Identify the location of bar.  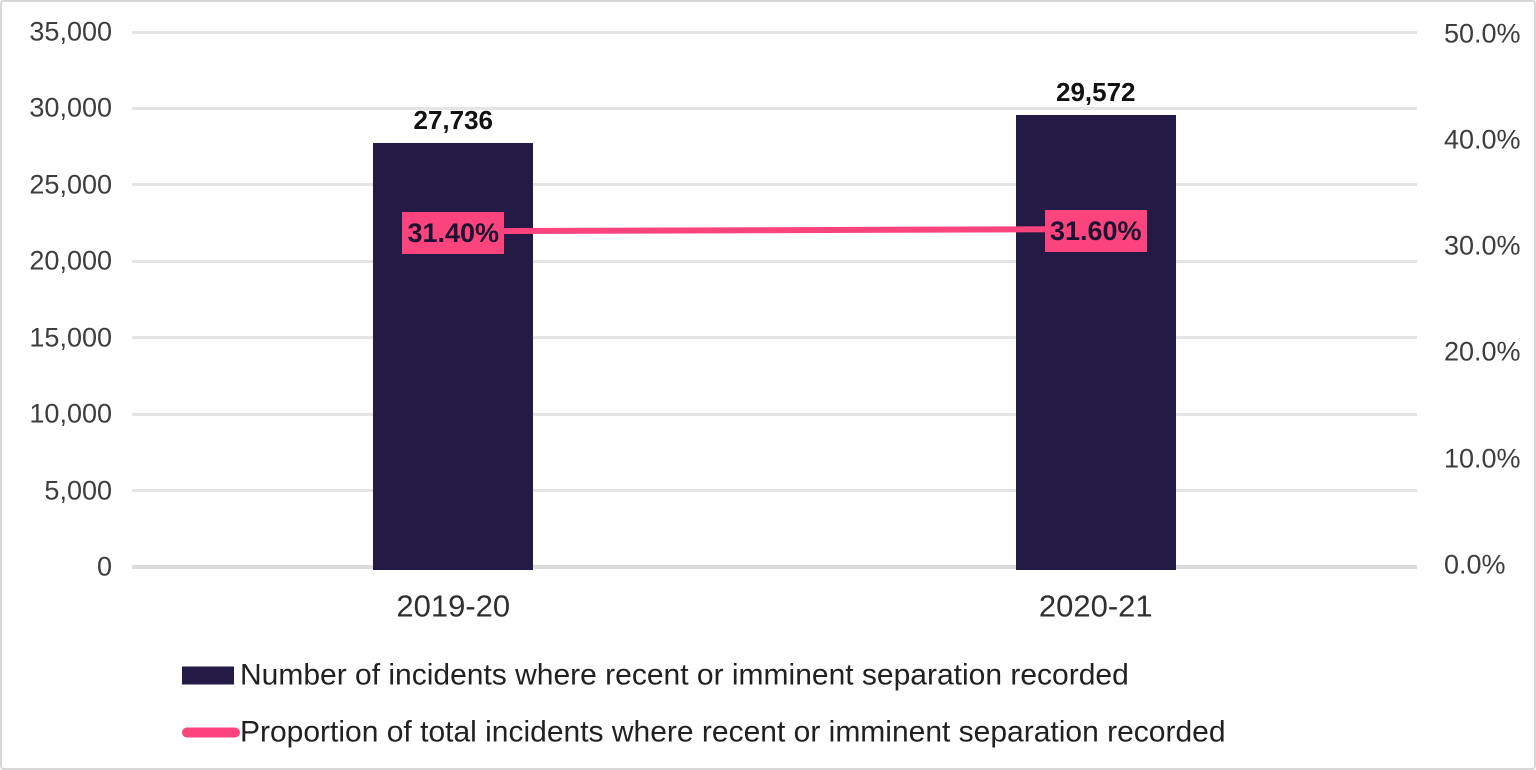
(1095, 342).